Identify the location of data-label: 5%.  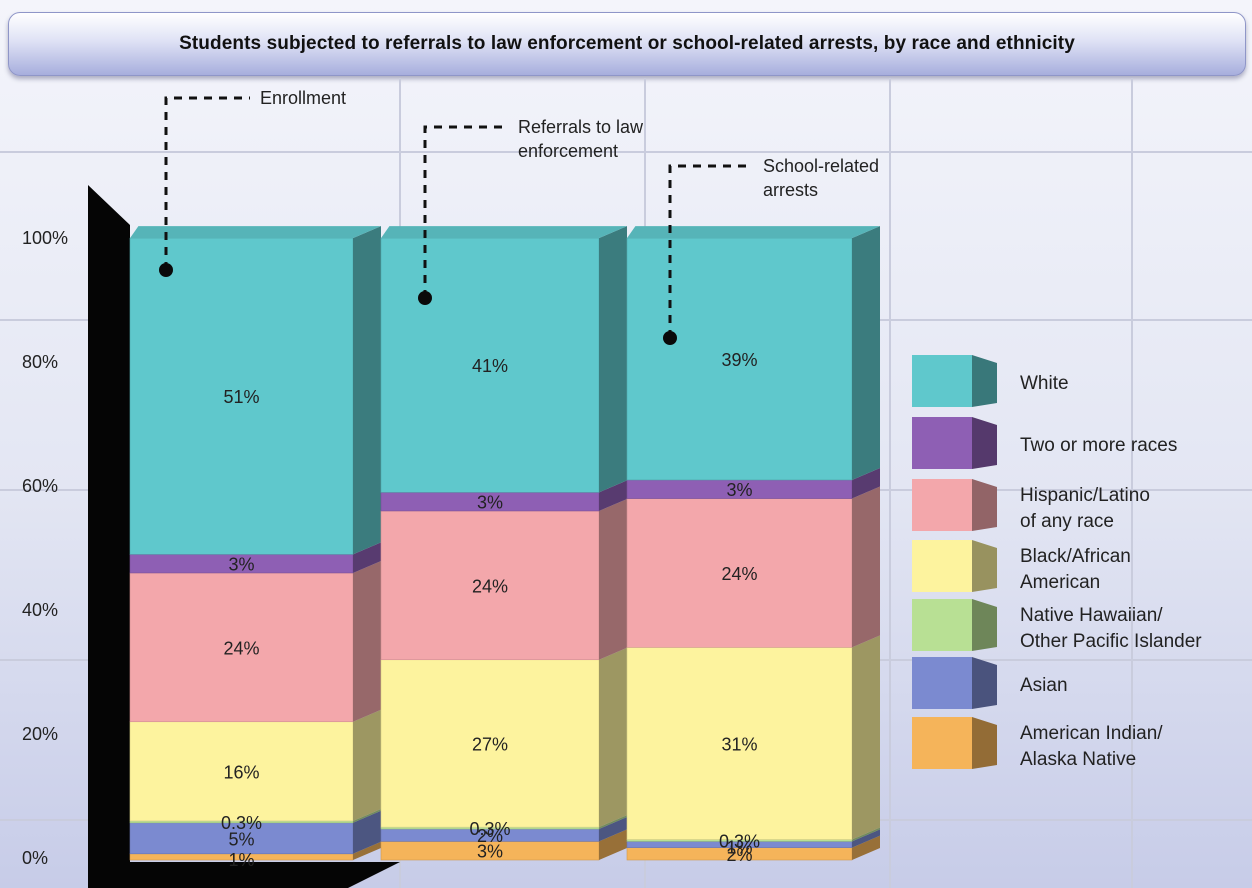
(241, 839).